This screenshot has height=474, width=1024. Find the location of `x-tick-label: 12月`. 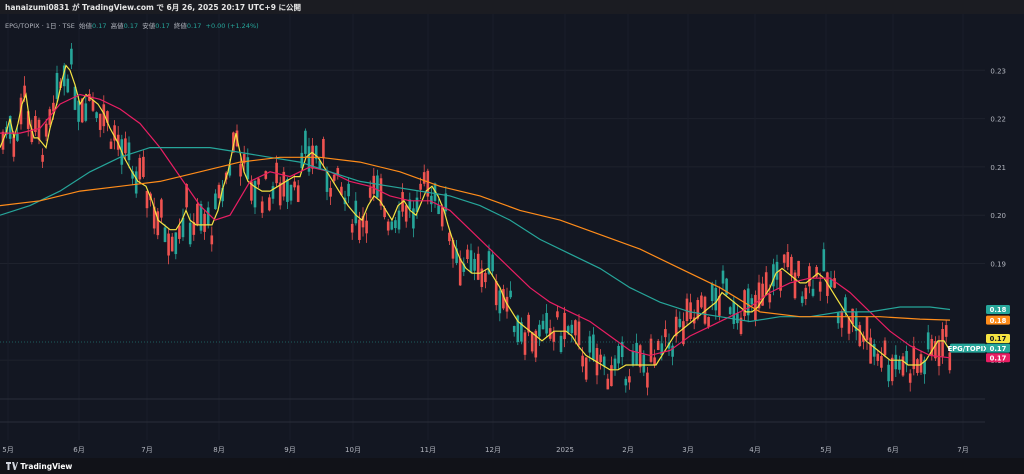

x-tick-label: 12月 is located at coordinates (493, 450).